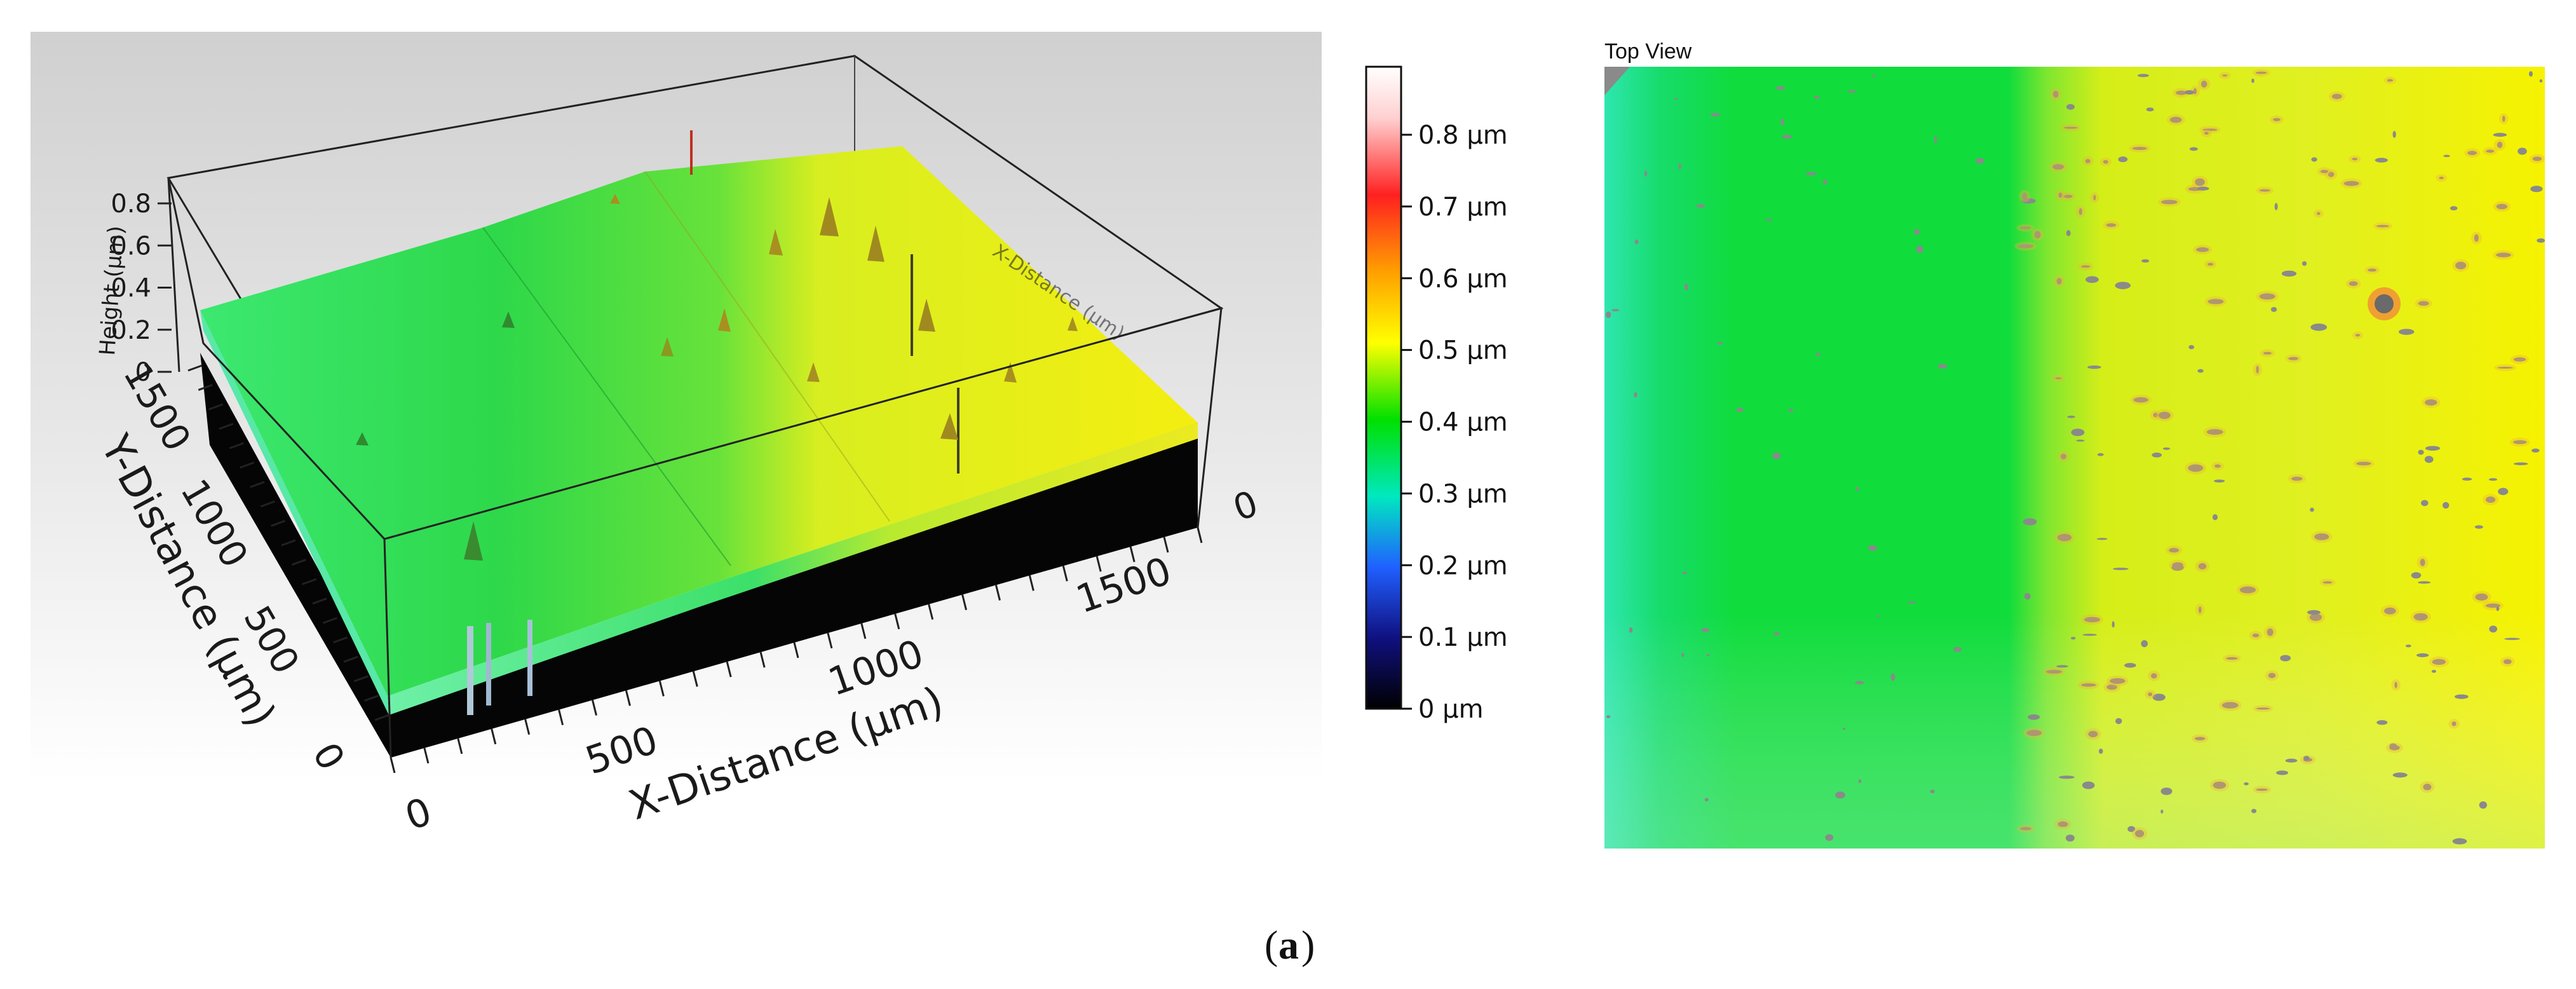 The height and width of the screenshot is (989, 2576). I want to click on colorbar-tick-label: 0.4 µm, so click(1463, 422).